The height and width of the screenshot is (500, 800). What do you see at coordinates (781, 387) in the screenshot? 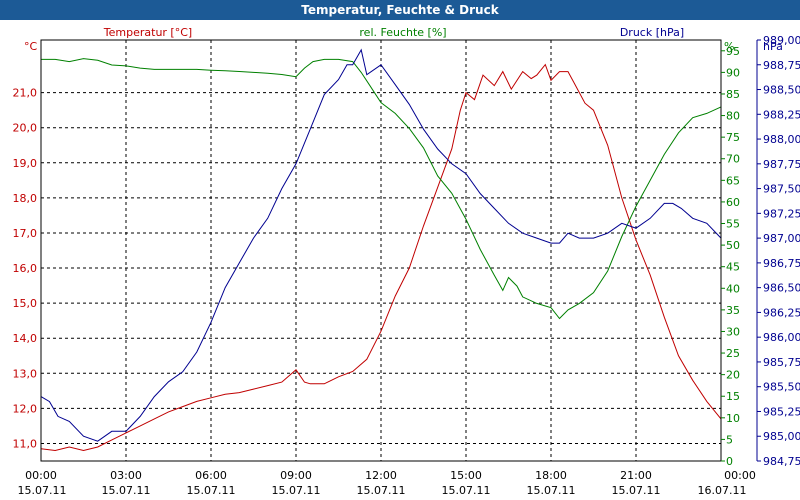
I see `press-tick-label: 985,50` at bounding box center [781, 387].